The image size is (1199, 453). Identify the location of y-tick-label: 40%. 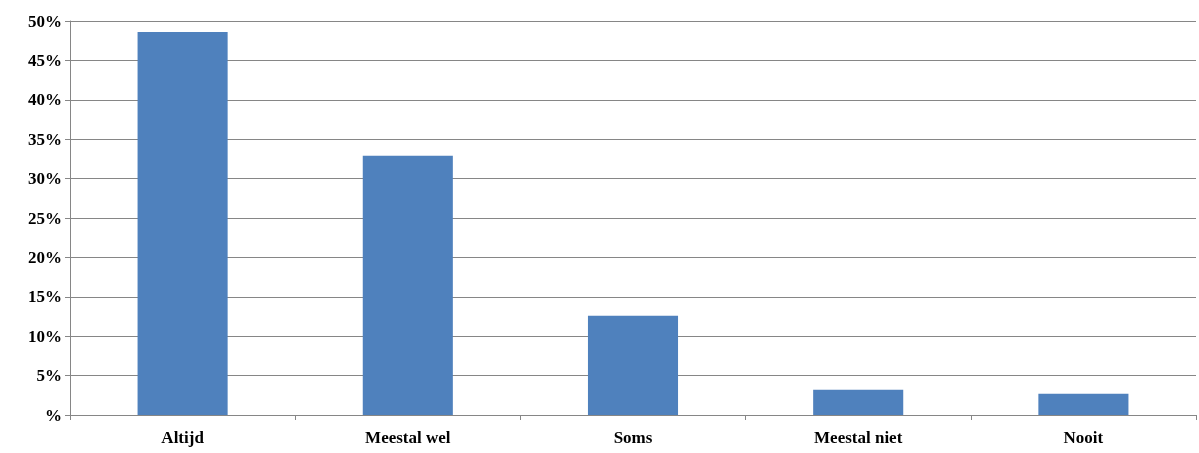
(45, 100).